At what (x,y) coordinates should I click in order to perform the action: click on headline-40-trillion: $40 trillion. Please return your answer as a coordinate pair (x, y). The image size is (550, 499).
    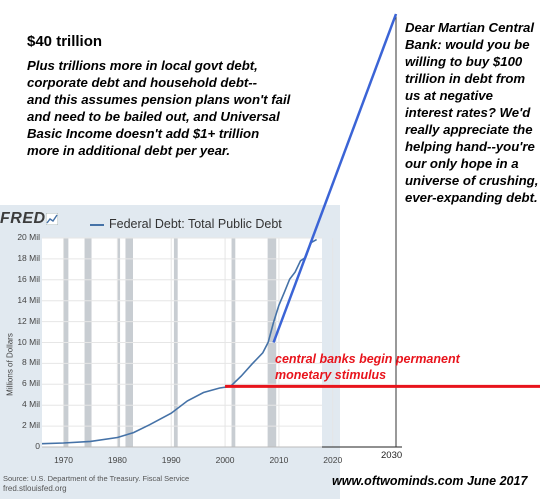
    Looking at the image, I should click on (65, 41).